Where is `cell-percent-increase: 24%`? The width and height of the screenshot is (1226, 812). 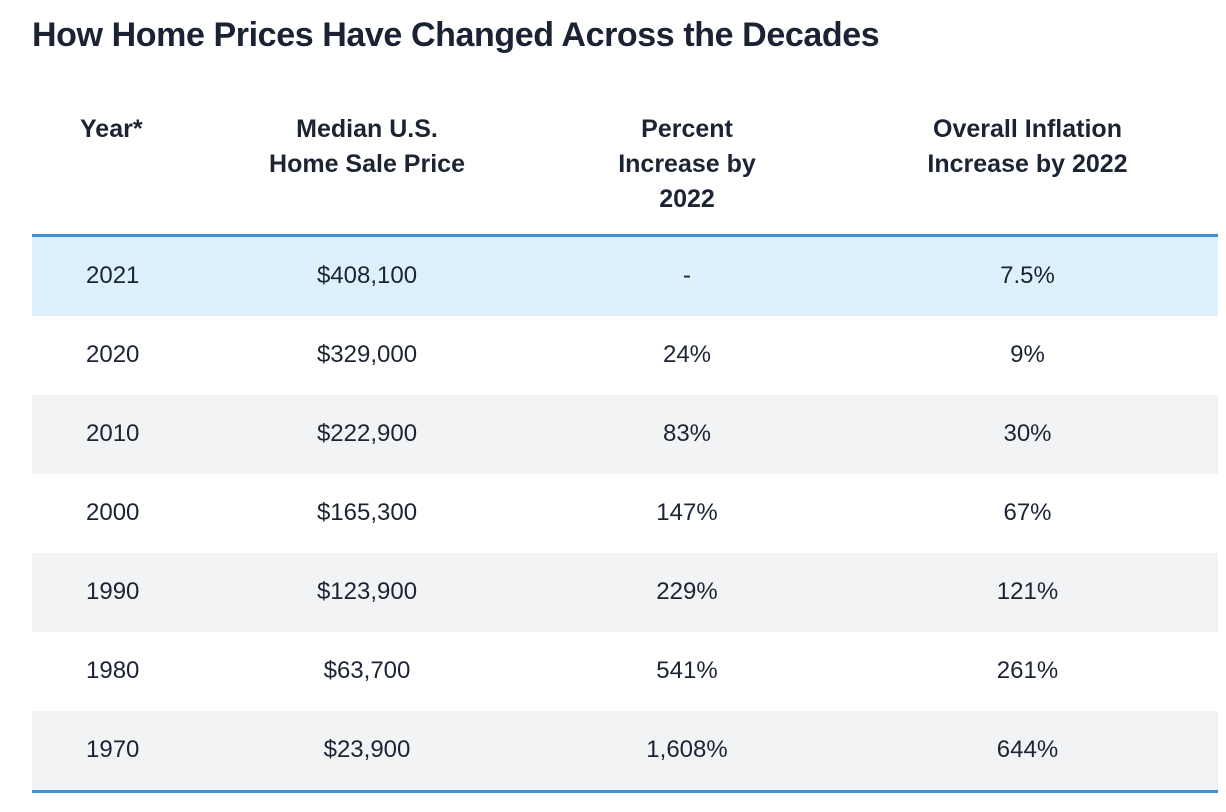
cell-percent-increase: 24% is located at coordinates (687, 354).